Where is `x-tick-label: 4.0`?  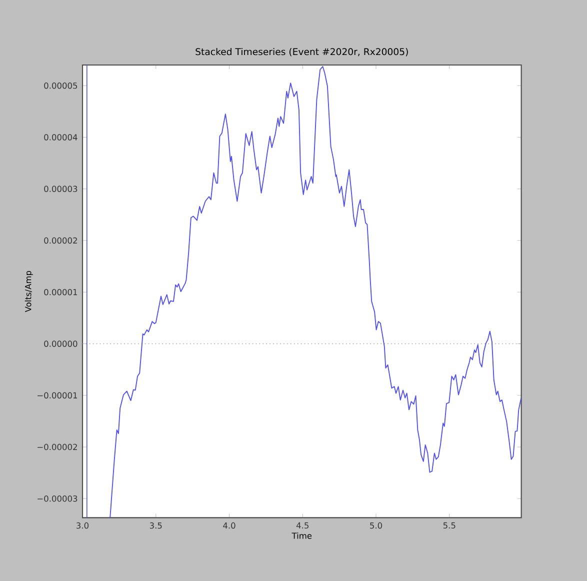 x-tick-label: 4.0 is located at coordinates (229, 525).